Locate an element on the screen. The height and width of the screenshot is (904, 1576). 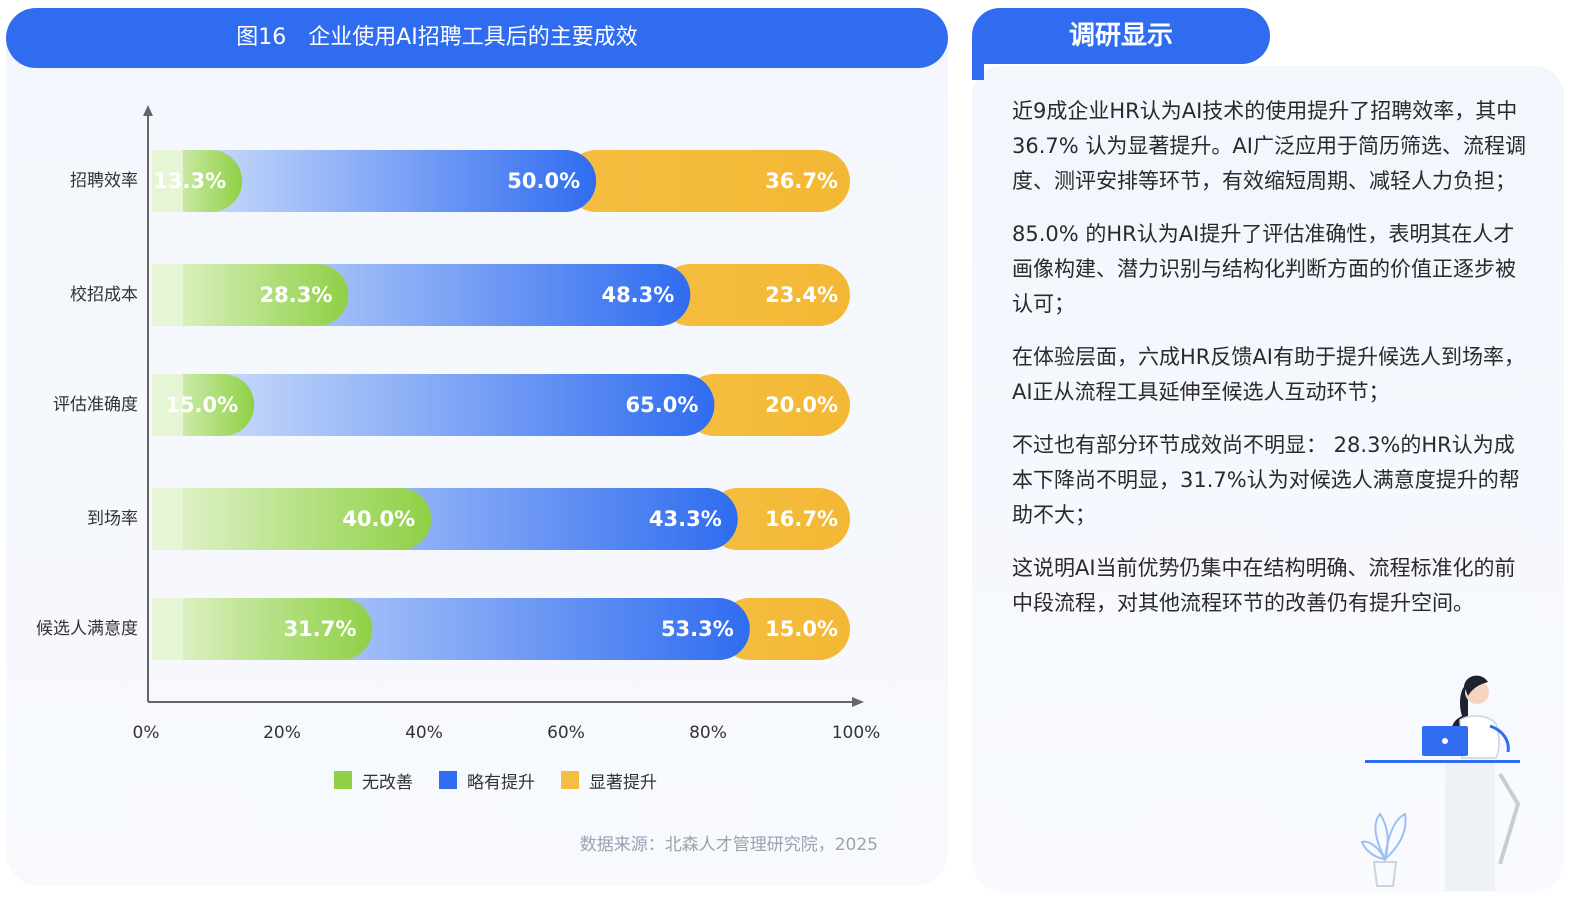
person-at-laptop-illustration is located at coordinates (1440, 783).